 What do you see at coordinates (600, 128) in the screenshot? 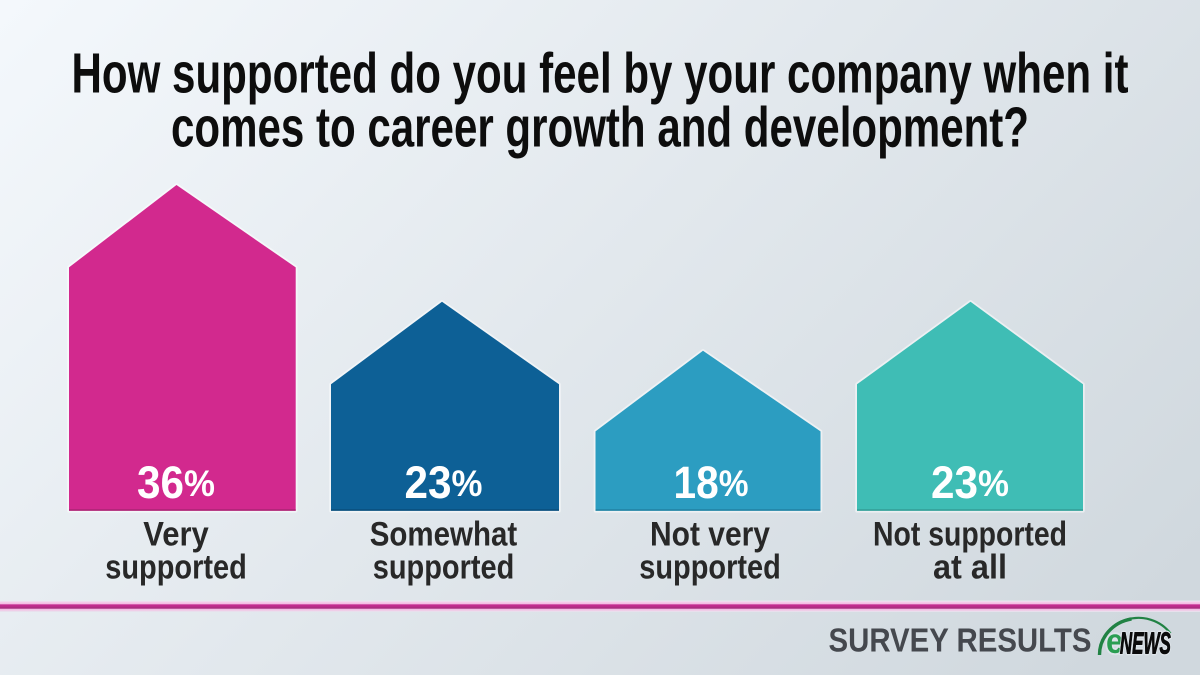
I see `svg-text:comes to career growth and dev: comes to career growth and development?` at bounding box center [600, 128].